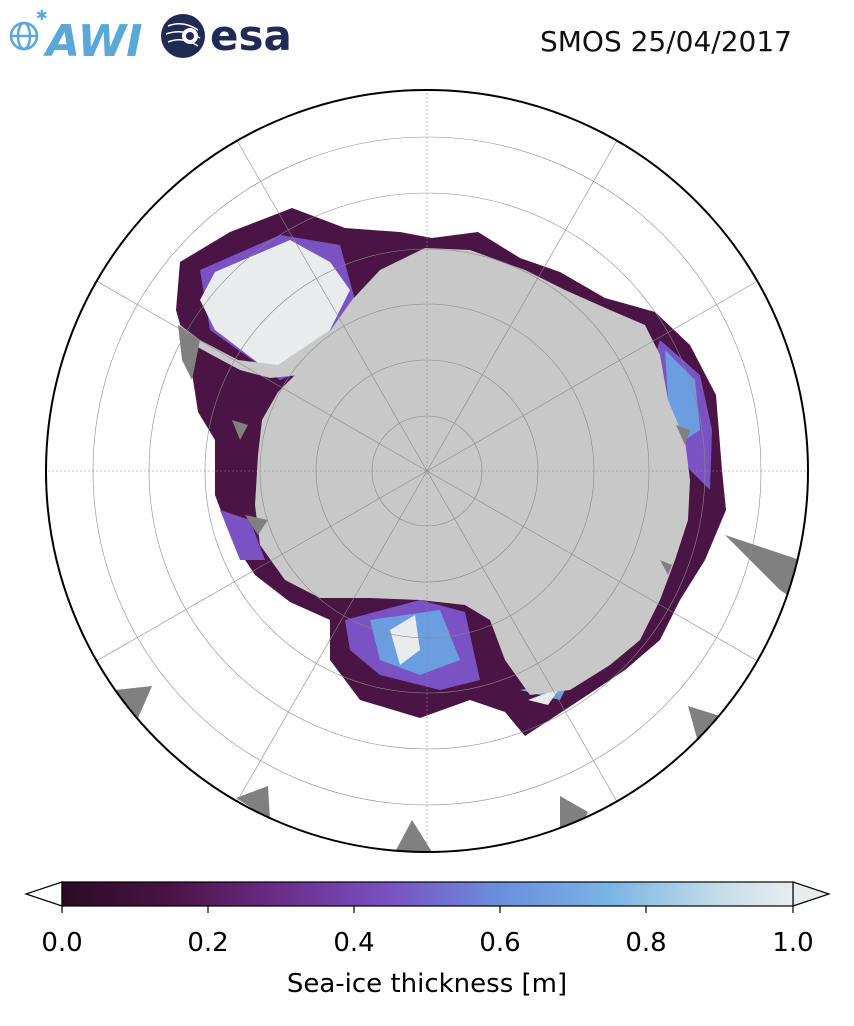 This screenshot has height=1026, width=854. I want to click on colorbar-tick-label: 0.2, so click(207, 943).